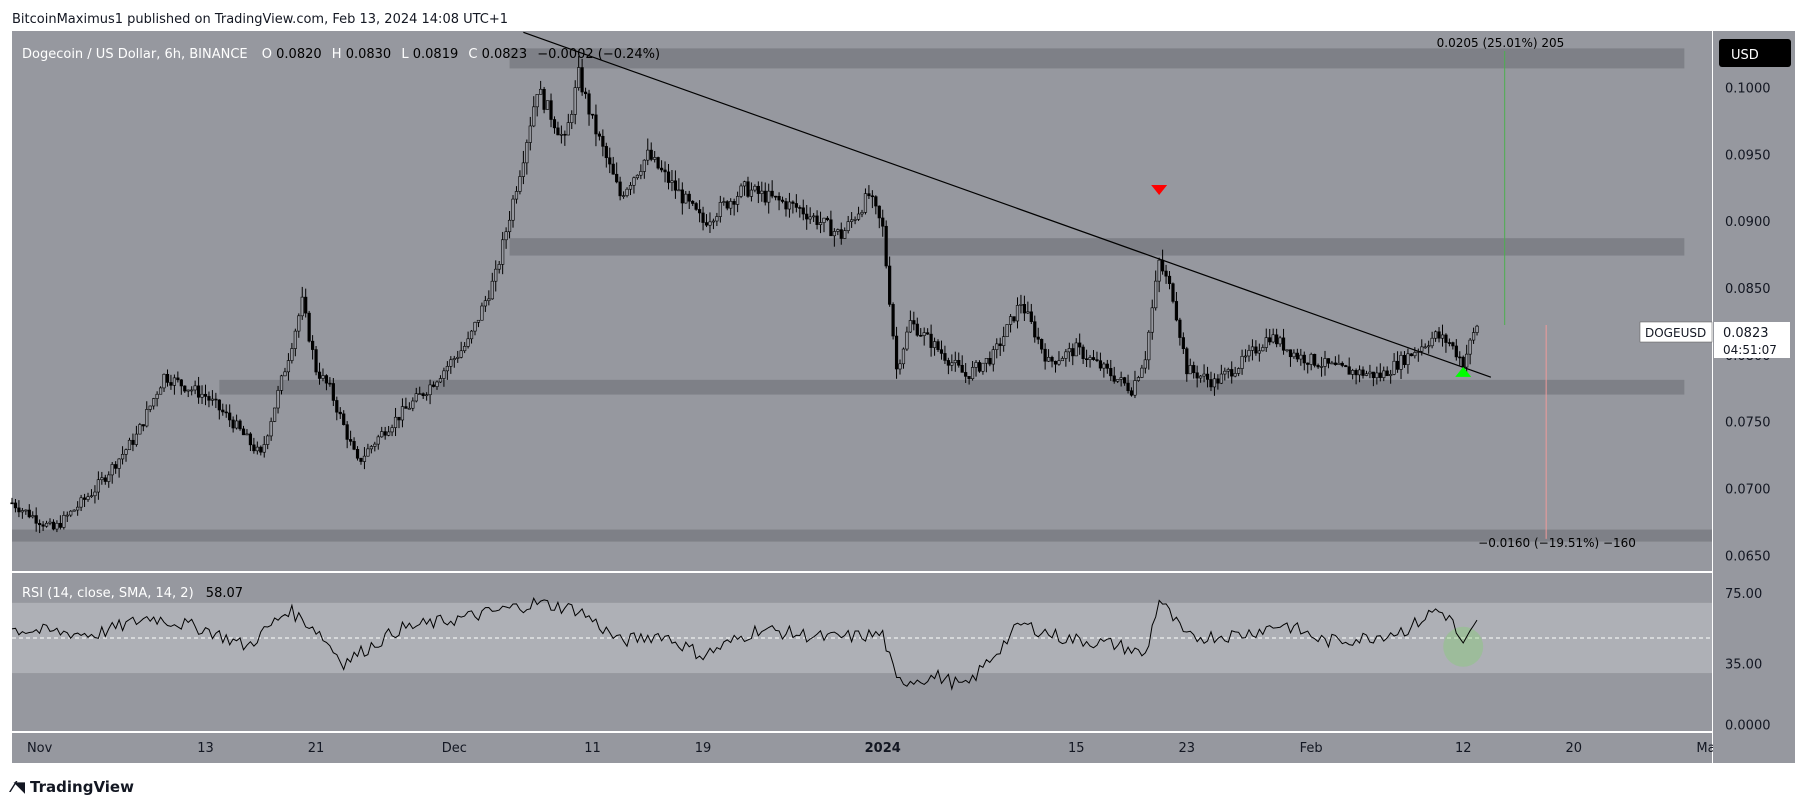 The image size is (1807, 809). What do you see at coordinates (135, 54) in the screenshot?
I see `symbol-title: Dogecoin / US Dollar, 6h, BINANCE` at bounding box center [135, 54].